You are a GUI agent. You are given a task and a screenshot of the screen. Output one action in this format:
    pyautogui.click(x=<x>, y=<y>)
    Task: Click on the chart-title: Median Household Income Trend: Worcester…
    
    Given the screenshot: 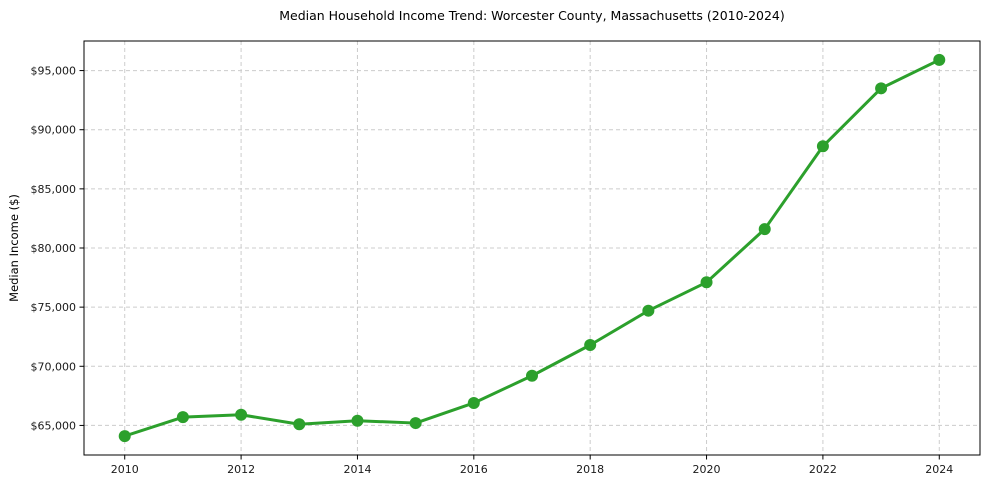 What is the action you would take?
    pyautogui.click(x=532, y=15)
    